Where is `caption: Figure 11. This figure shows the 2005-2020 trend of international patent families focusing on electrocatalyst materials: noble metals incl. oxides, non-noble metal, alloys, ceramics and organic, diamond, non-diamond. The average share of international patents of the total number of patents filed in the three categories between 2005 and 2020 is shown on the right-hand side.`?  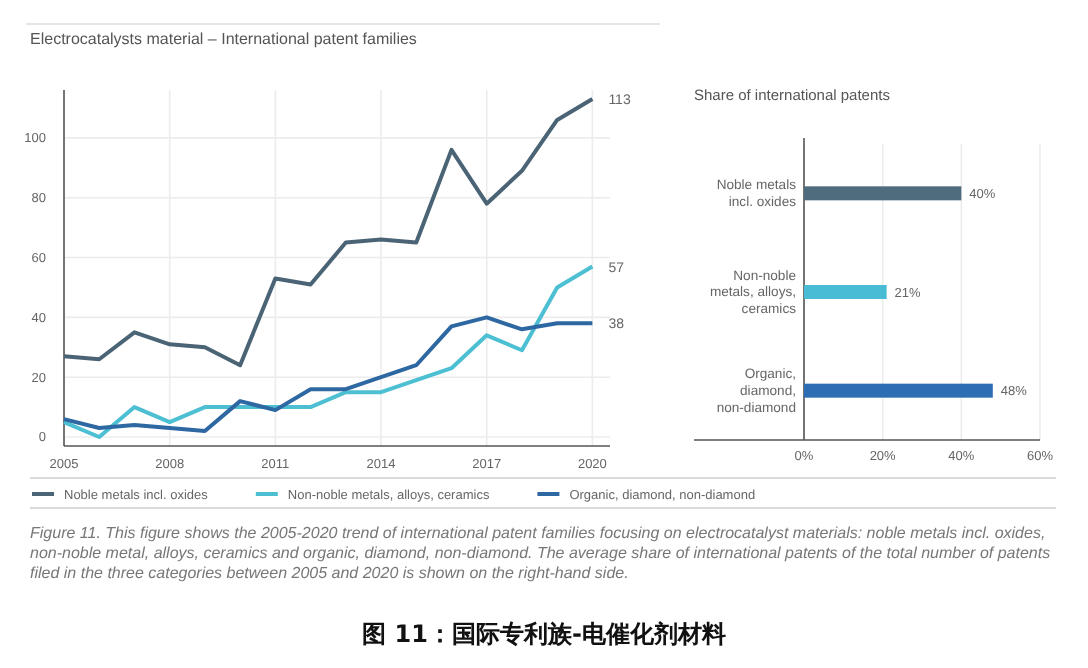 caption: Figure 11. This figure shows the 2005-2020 trend of international patent families focusing on electrocatalyst materials: noble metals incl. oxides, non-noble metal, alloys, ceramics and organic, diamond, non-diamond. The average share of international patents of the total number of patents filed in the three categories between 2005 and 2020 is shown on the right-hand side. is located at coordinates (541, 554).